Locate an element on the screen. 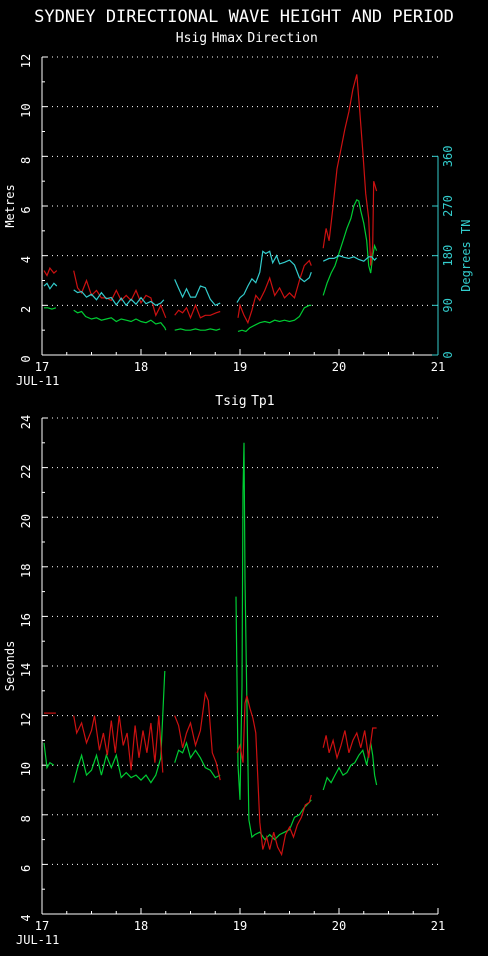 This screenshot has height=956, width=488. y-tick-label: 2 is located at coordinates (26, 309).